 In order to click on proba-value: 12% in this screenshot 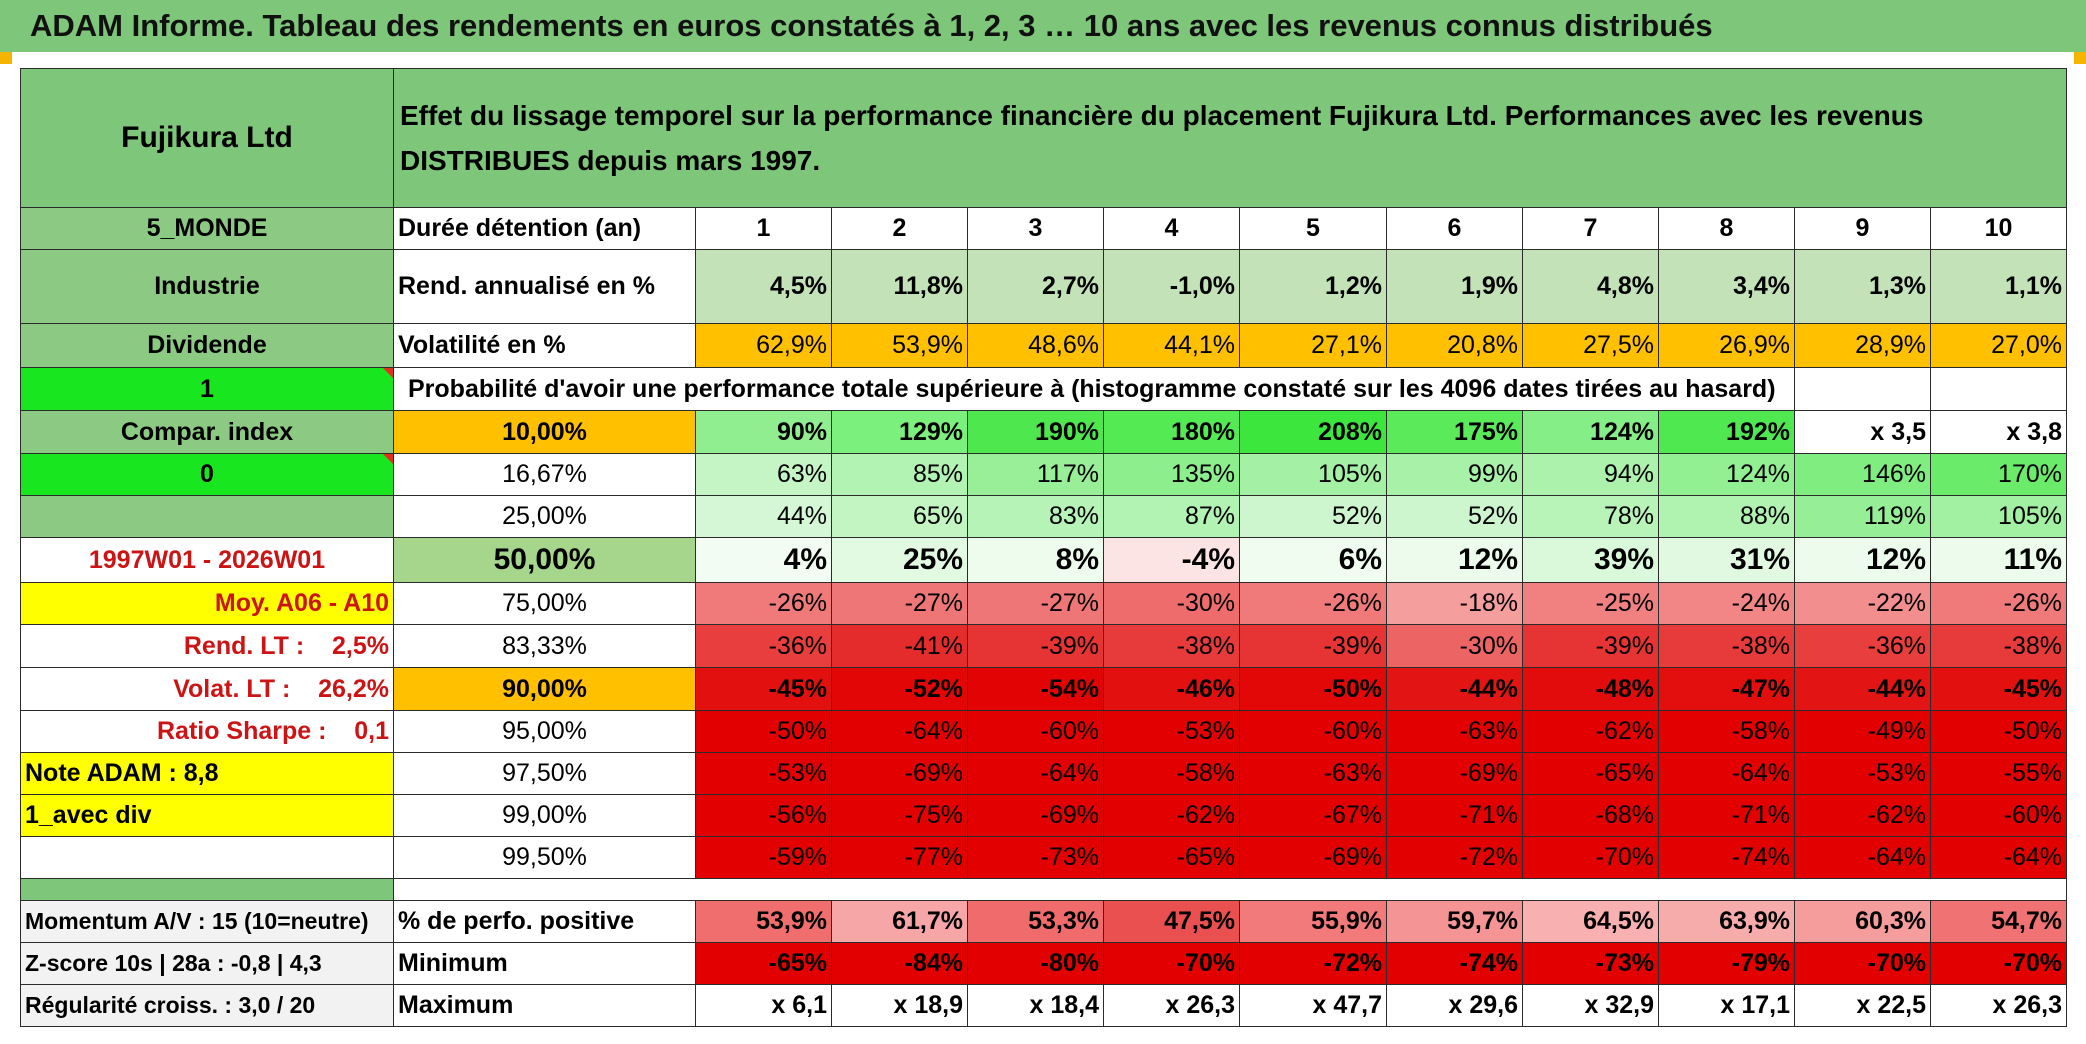, I will do `click(1862, 560)`.